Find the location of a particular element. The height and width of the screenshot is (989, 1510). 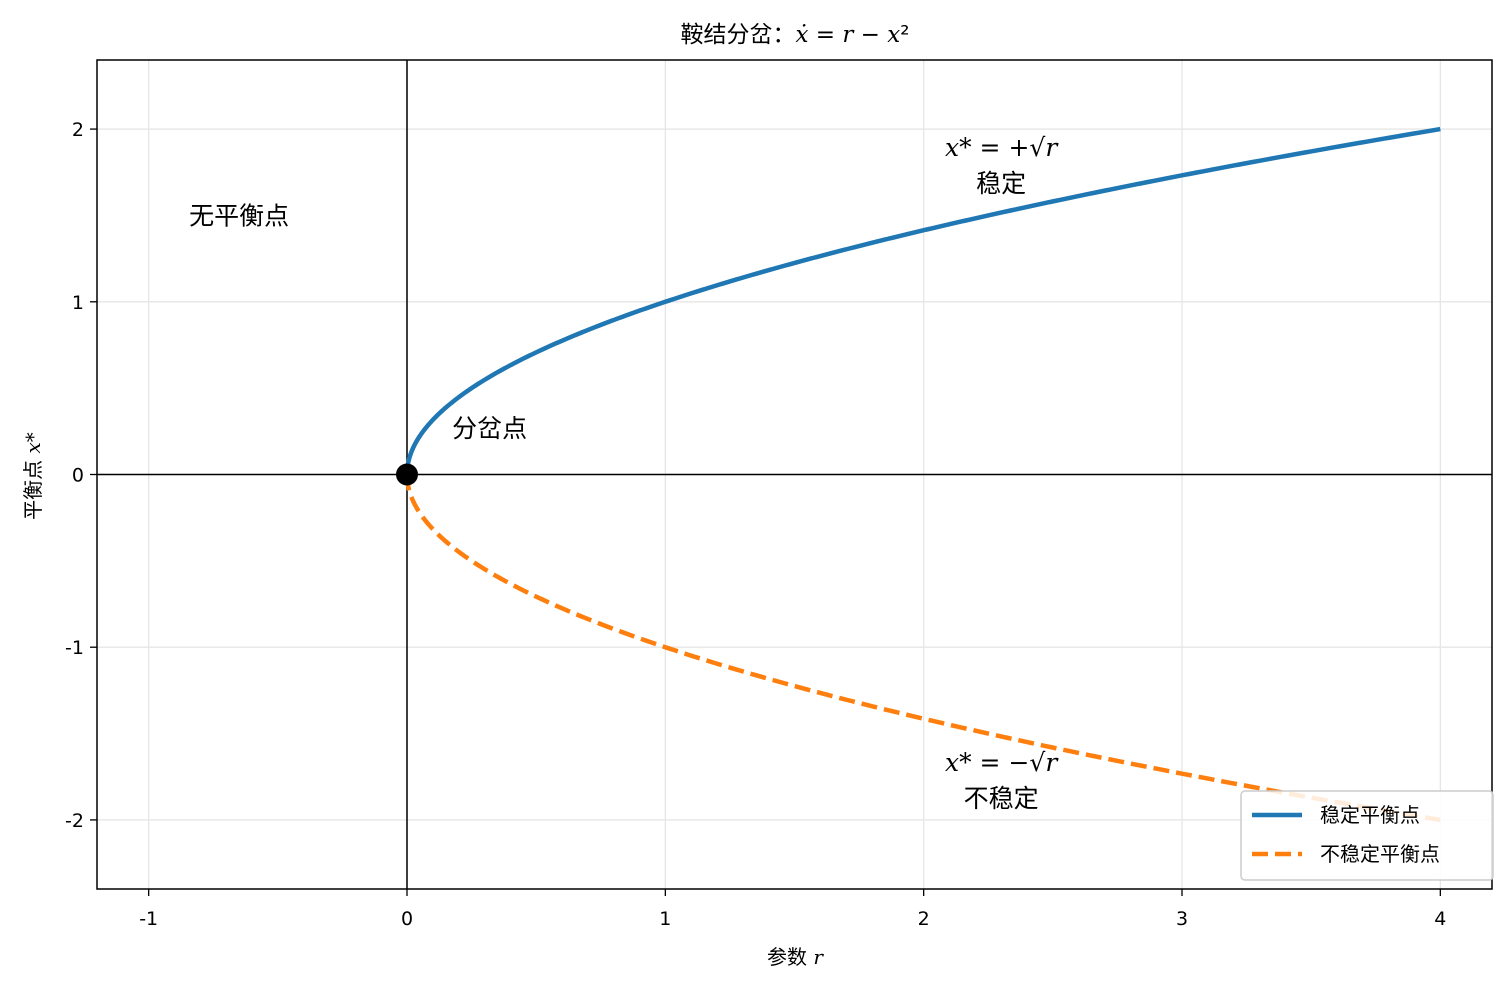

annotation-formula: x* = +√r is located at coordinates (1002, 147).